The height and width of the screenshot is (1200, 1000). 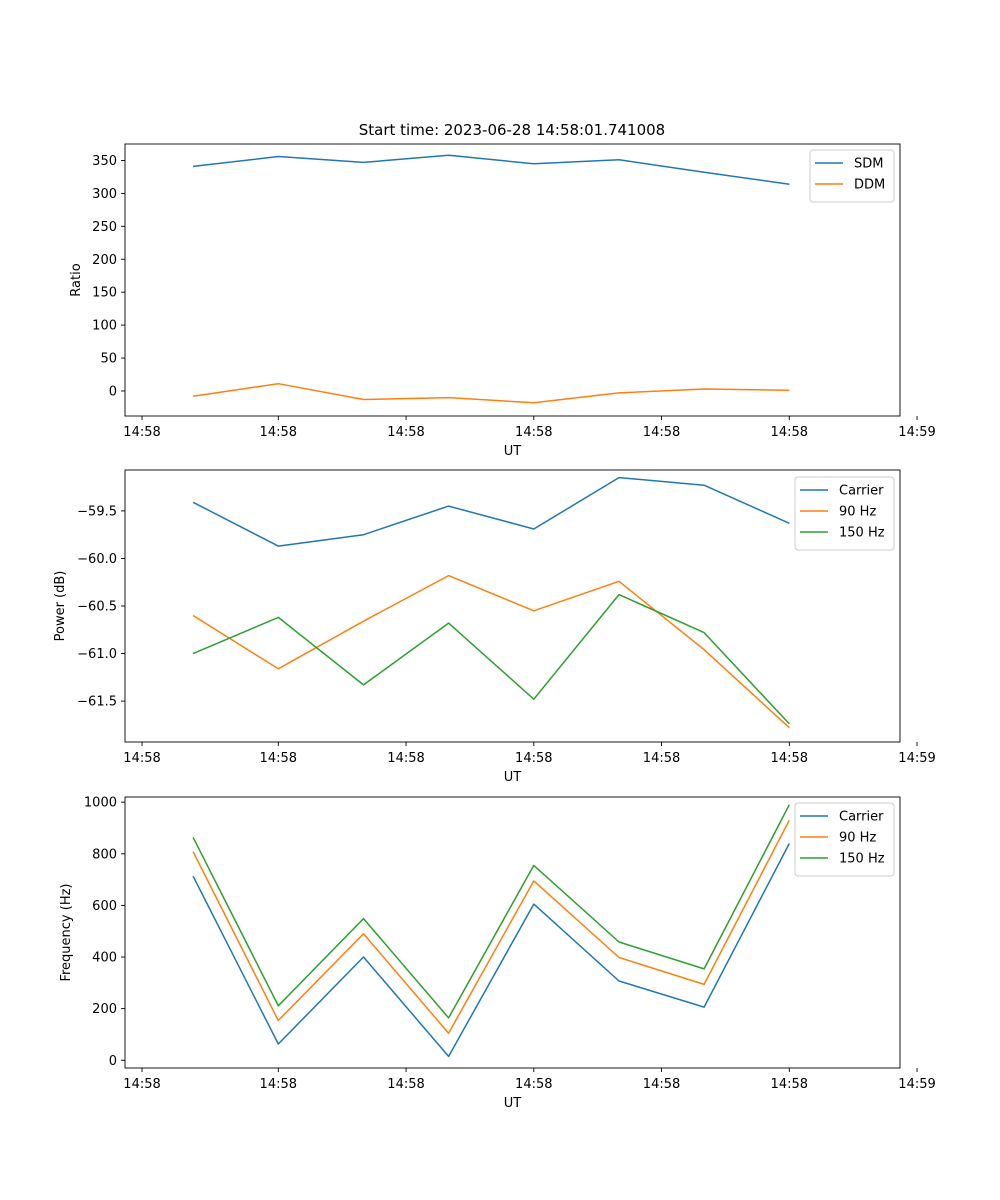 What do you see at coordinates (97, 559) in the screenshot?
I see `y-tick-label: −60.0` at bounding box center [97, 559].